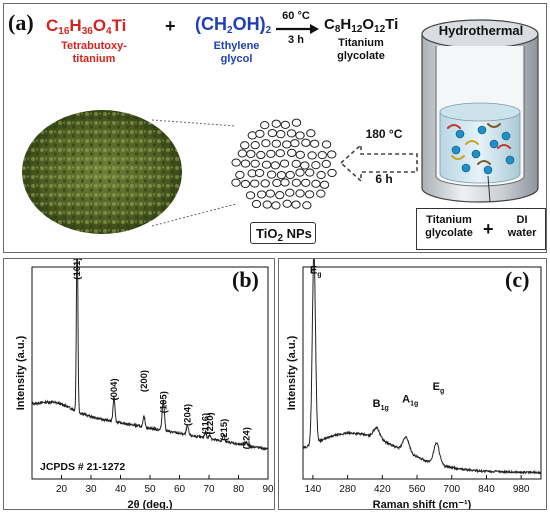 This screenshot has height=513, width=550. What do you see at coordinates (170, 26) in the screenshot?
I see `plus-sign: +` at bounding box center [170, 26].